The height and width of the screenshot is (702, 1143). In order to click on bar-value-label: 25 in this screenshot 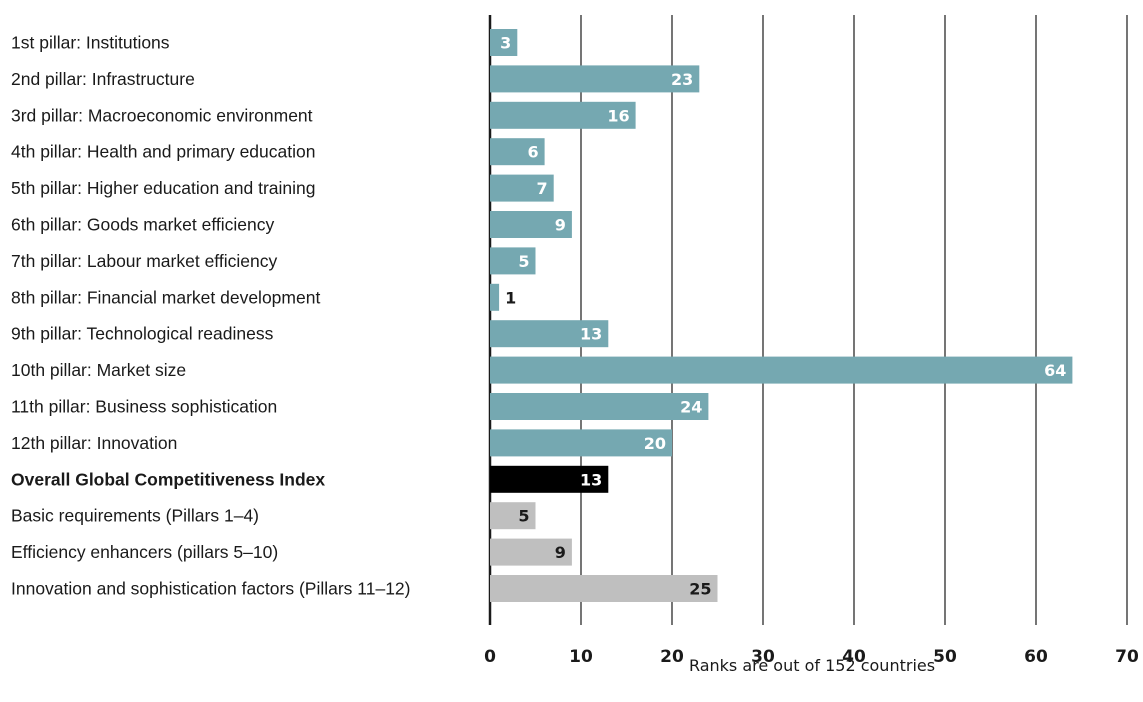, I will do `click(700, 589)`.